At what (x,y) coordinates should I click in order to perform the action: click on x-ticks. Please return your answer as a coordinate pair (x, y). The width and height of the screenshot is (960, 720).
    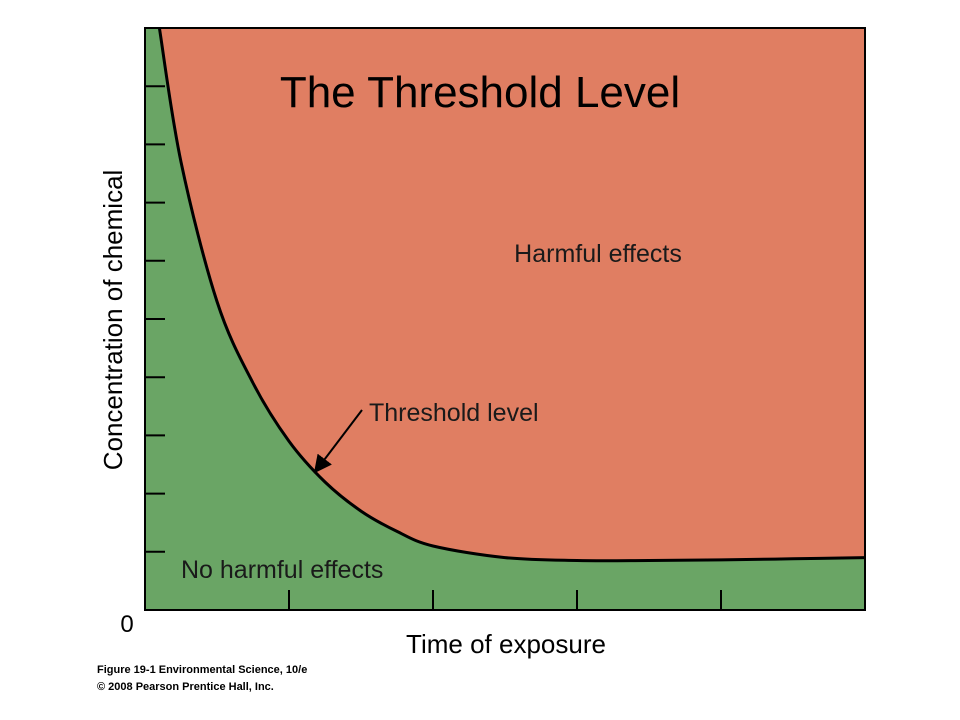
    Looking at the image, I should click on (505, 600).